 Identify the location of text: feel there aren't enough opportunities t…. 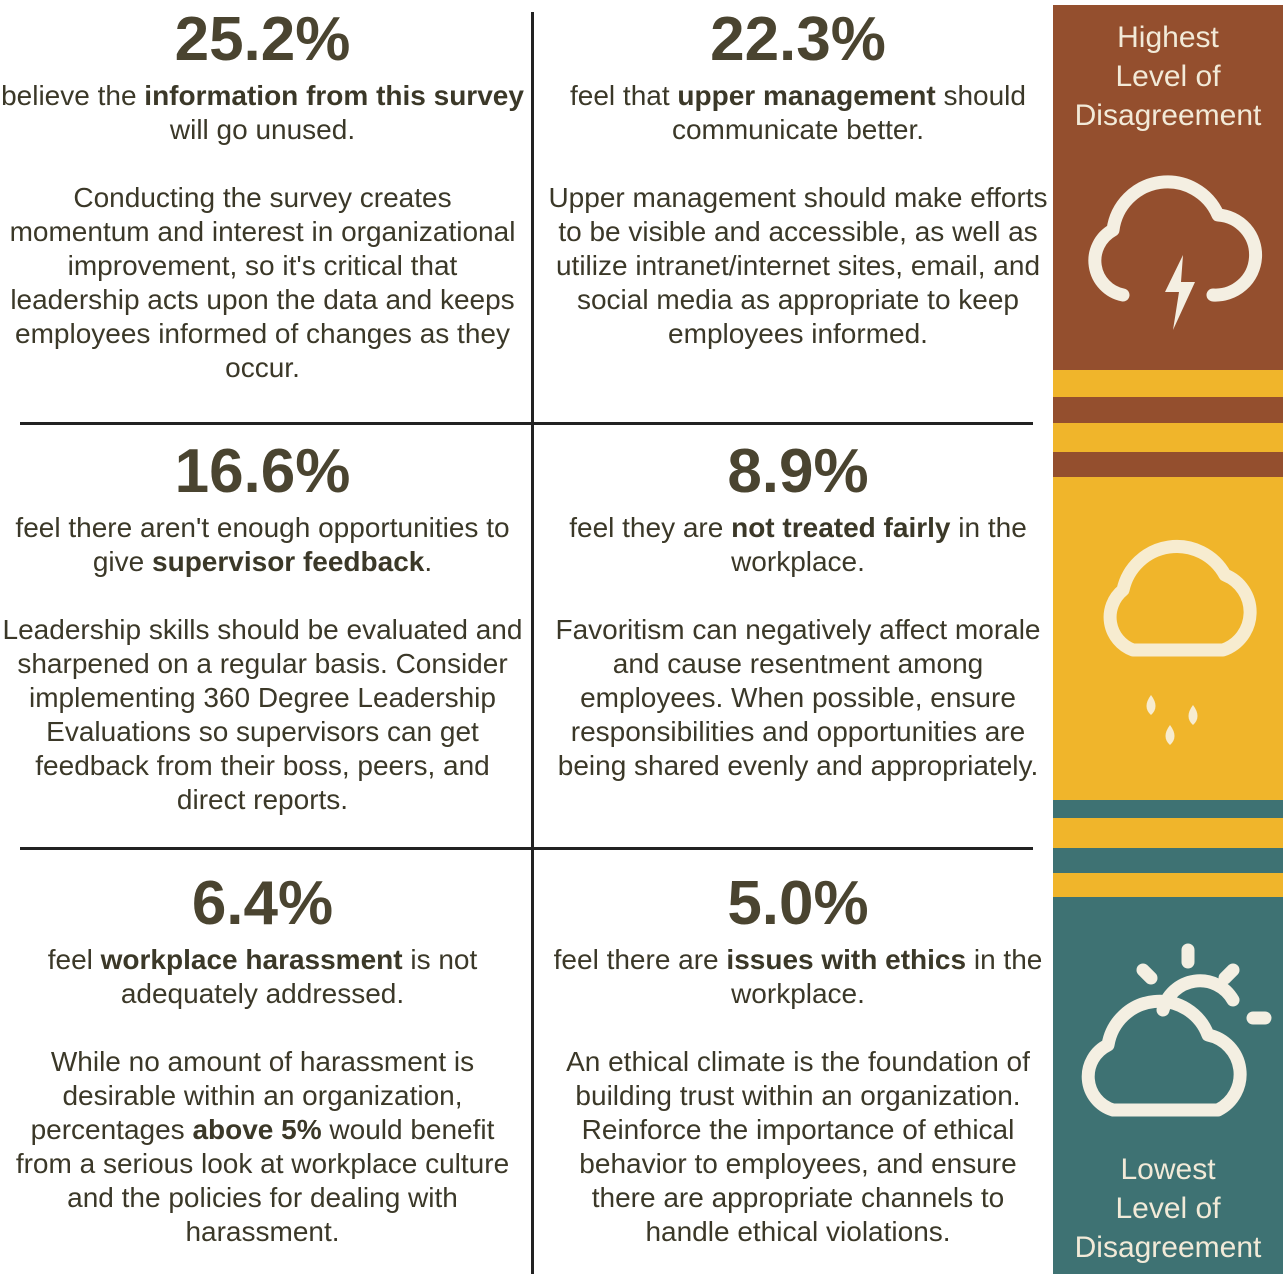
(262, 544).